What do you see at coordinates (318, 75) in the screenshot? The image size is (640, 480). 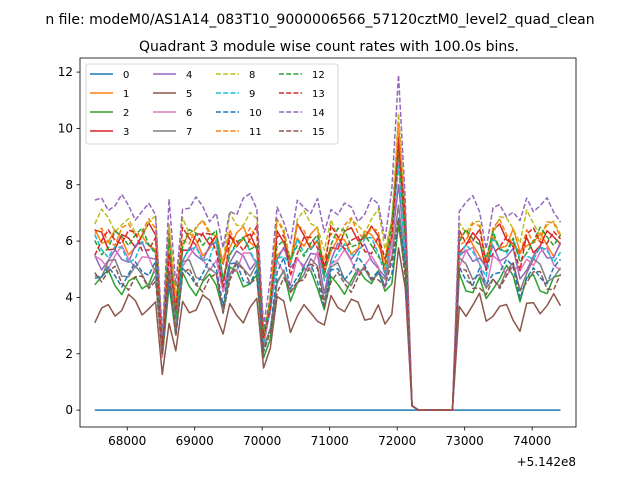 I see `legend-label-12: 12` at bounding box center [318, 75].